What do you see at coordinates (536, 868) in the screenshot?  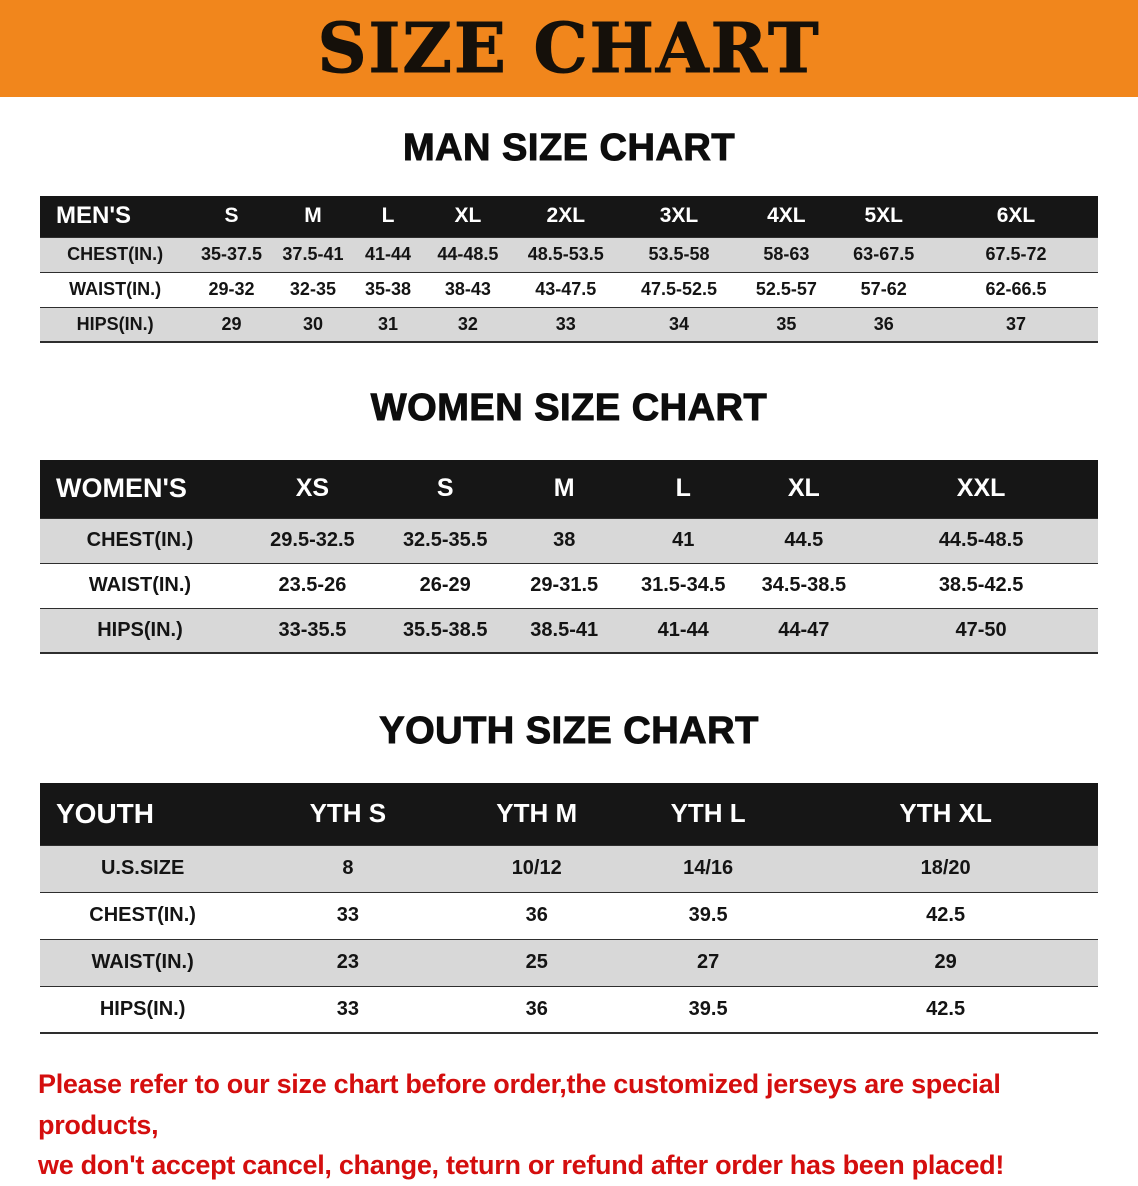 I see `size-value-cell: 10/12` at bounding box center [536, 868].